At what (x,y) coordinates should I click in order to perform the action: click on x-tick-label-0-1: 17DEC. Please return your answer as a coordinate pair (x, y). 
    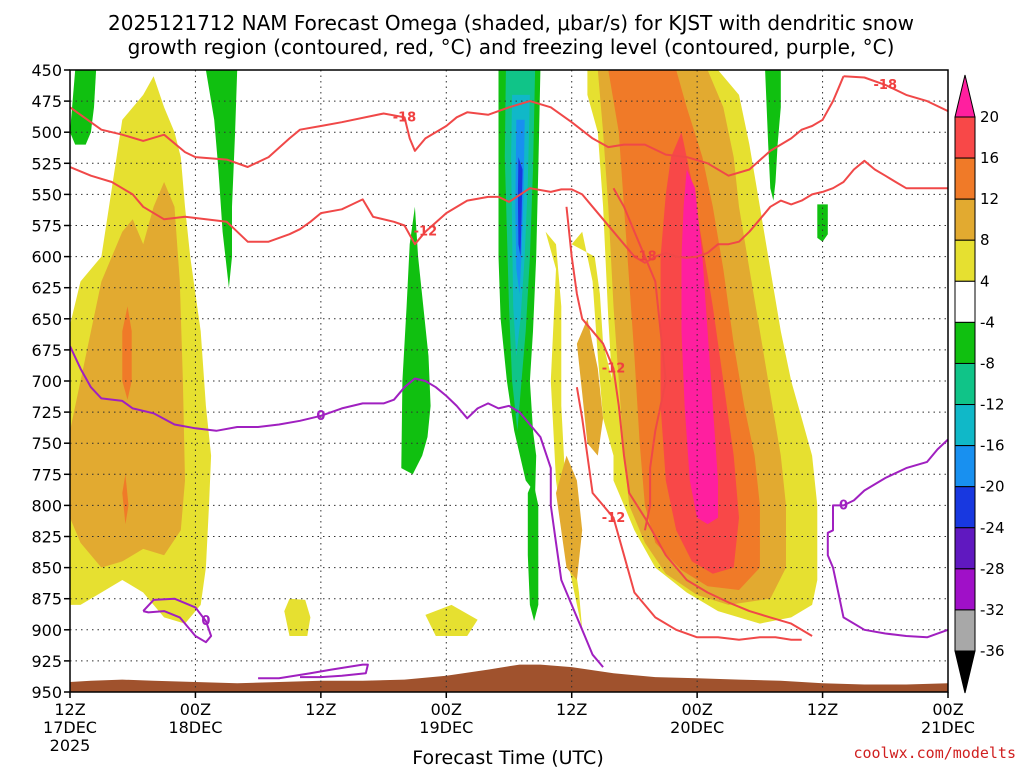
    Looking at the image, I should click on (70, 727).